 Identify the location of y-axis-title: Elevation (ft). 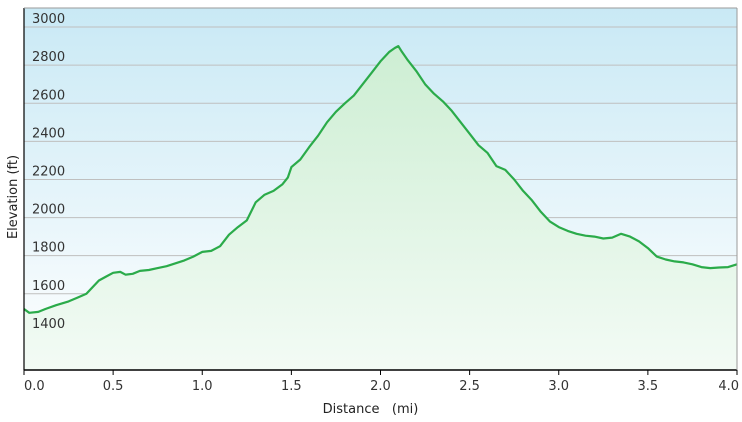
(13, 197).